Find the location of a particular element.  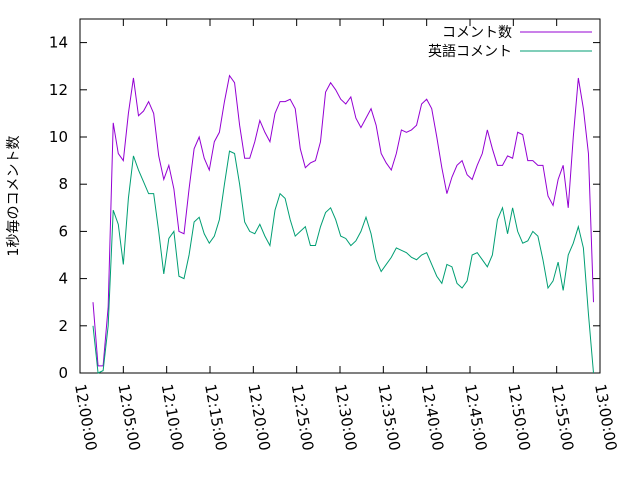

y-tick-label: 6 is located at coordinates (63, 231).